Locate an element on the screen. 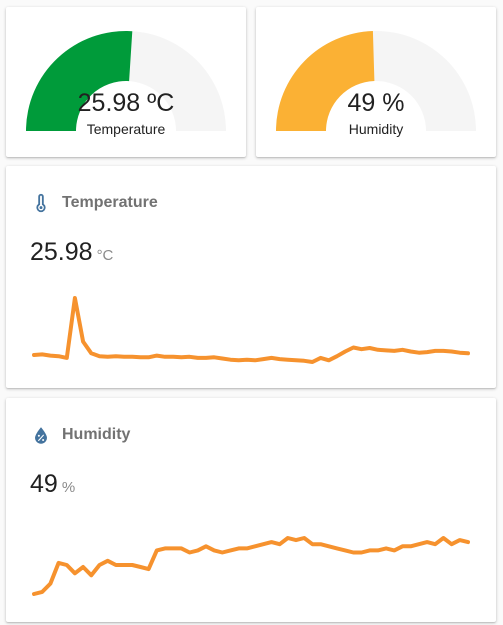  thermometer-icon is located at coordinates (41, 203).